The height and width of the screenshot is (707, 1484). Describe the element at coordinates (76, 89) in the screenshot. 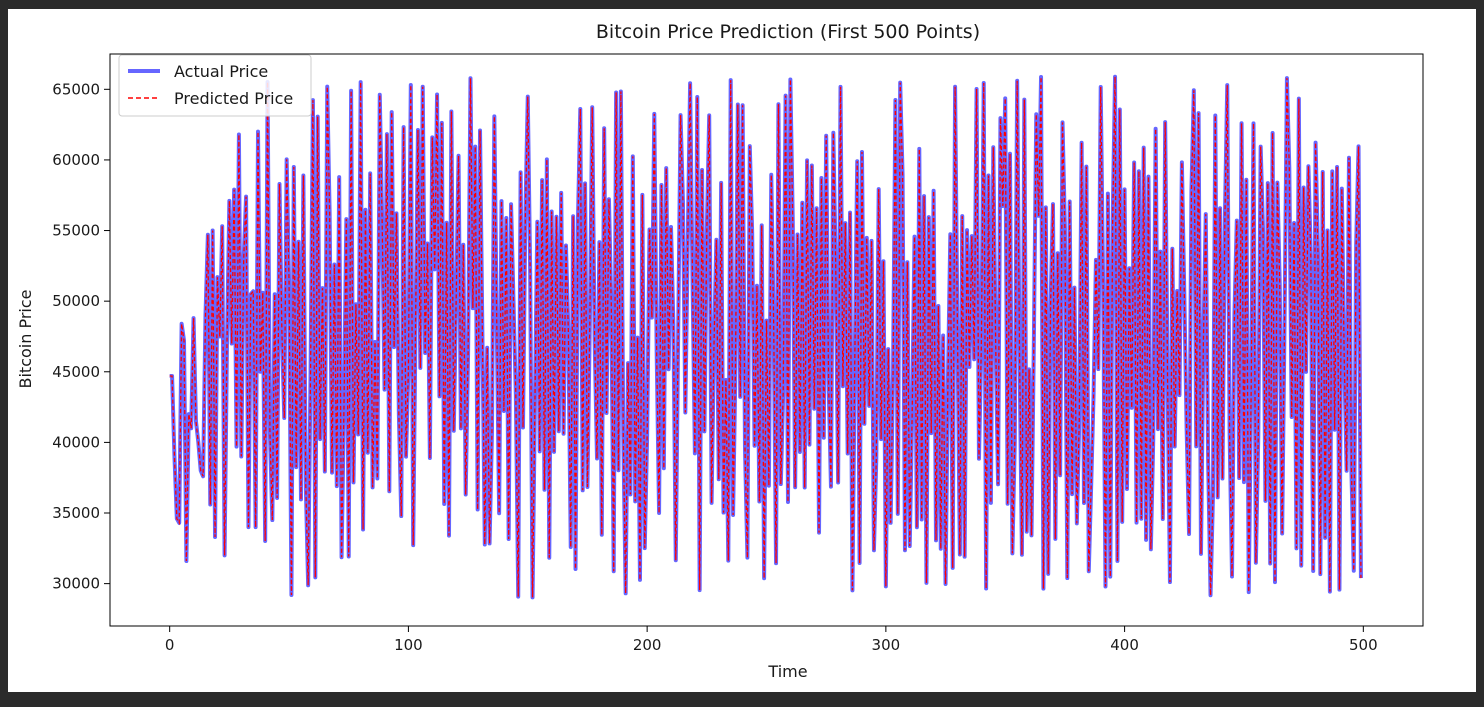

I see `y-tick-label-65000: 65000` at that location.